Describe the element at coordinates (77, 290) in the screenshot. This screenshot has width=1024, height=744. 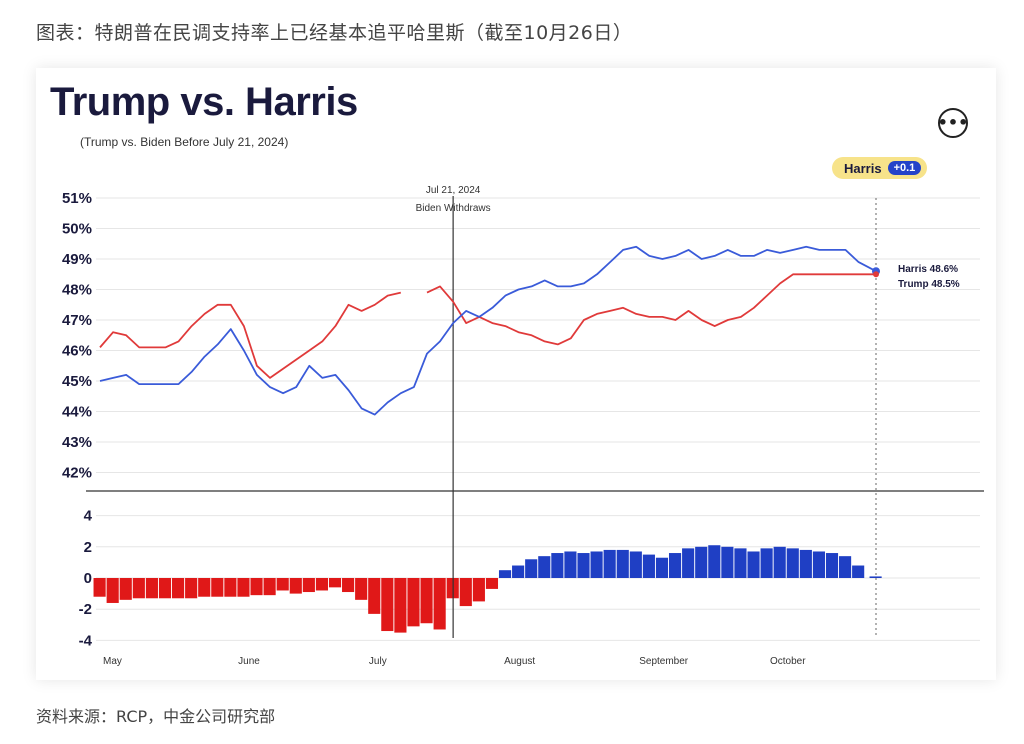
I see `y-tick-label-top: 48%` at that location.